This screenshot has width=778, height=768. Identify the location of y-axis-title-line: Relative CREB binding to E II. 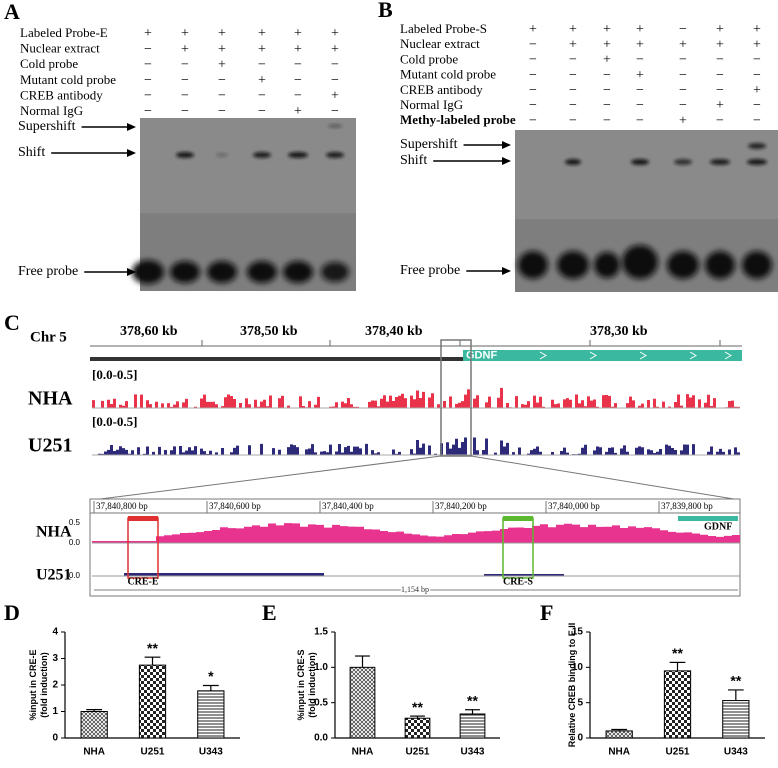
(572, 685).